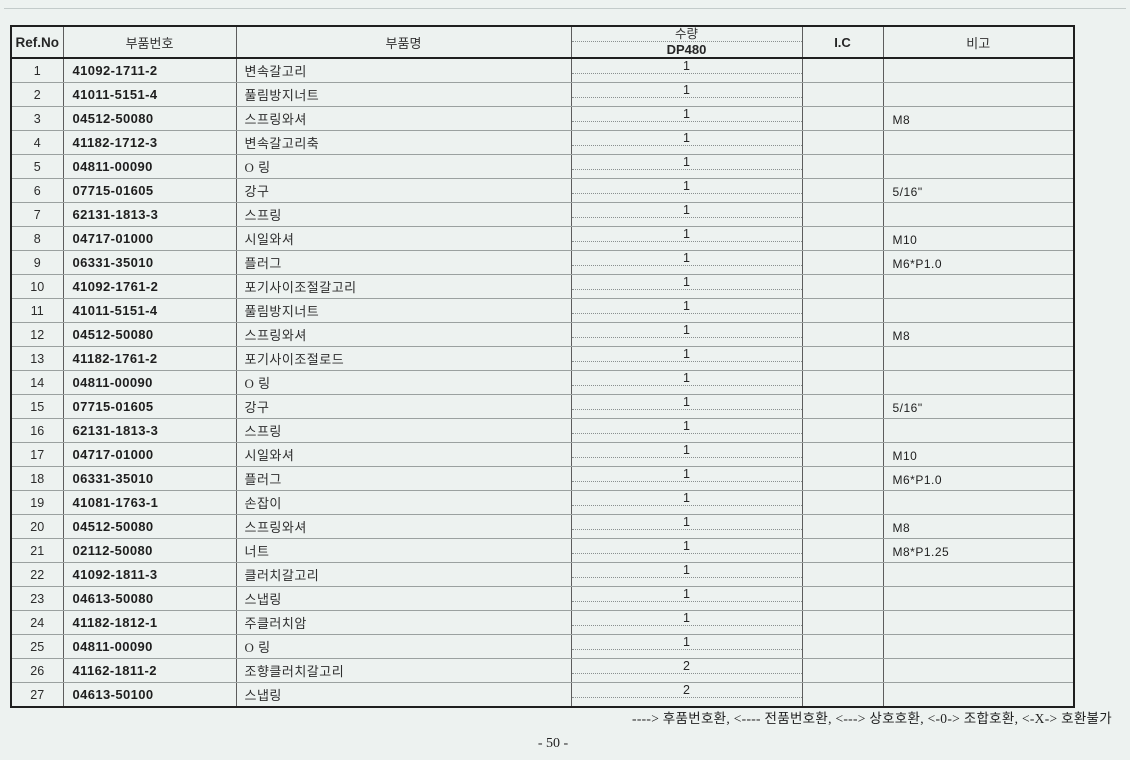  What do you see at coordinates (149, 42) in the screenshot?
I see `header-part-number: 부품번호` at bounding box center [149, 42].